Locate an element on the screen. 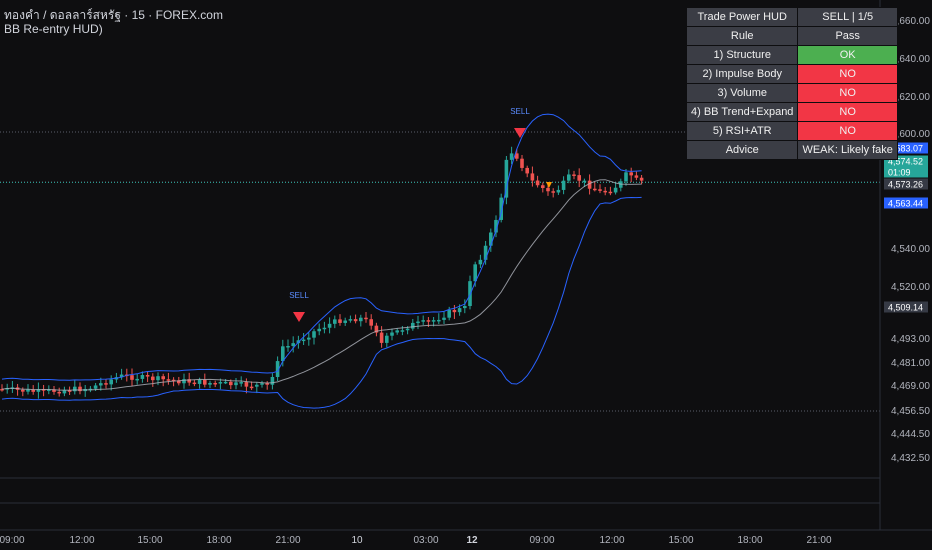  pullback-marker is located at coordinates (549, 185).